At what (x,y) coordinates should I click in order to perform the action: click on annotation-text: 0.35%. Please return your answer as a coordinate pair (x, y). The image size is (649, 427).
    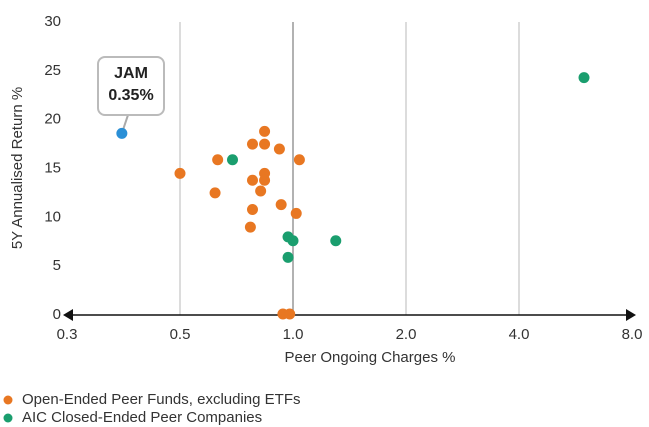
    Looking at the image, I should click on (130, 95).